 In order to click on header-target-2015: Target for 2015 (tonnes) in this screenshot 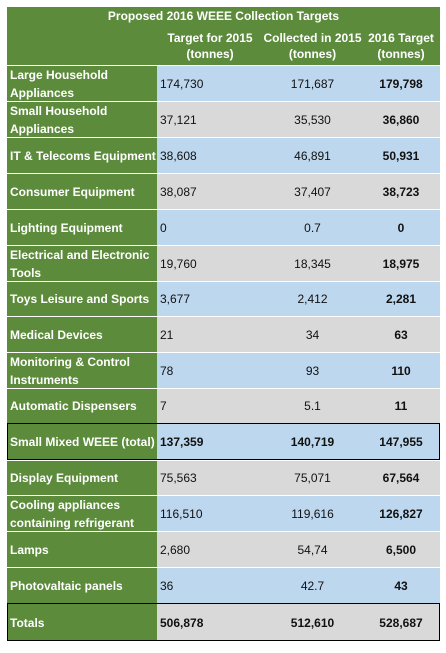, I will do `click(210, 45)`.